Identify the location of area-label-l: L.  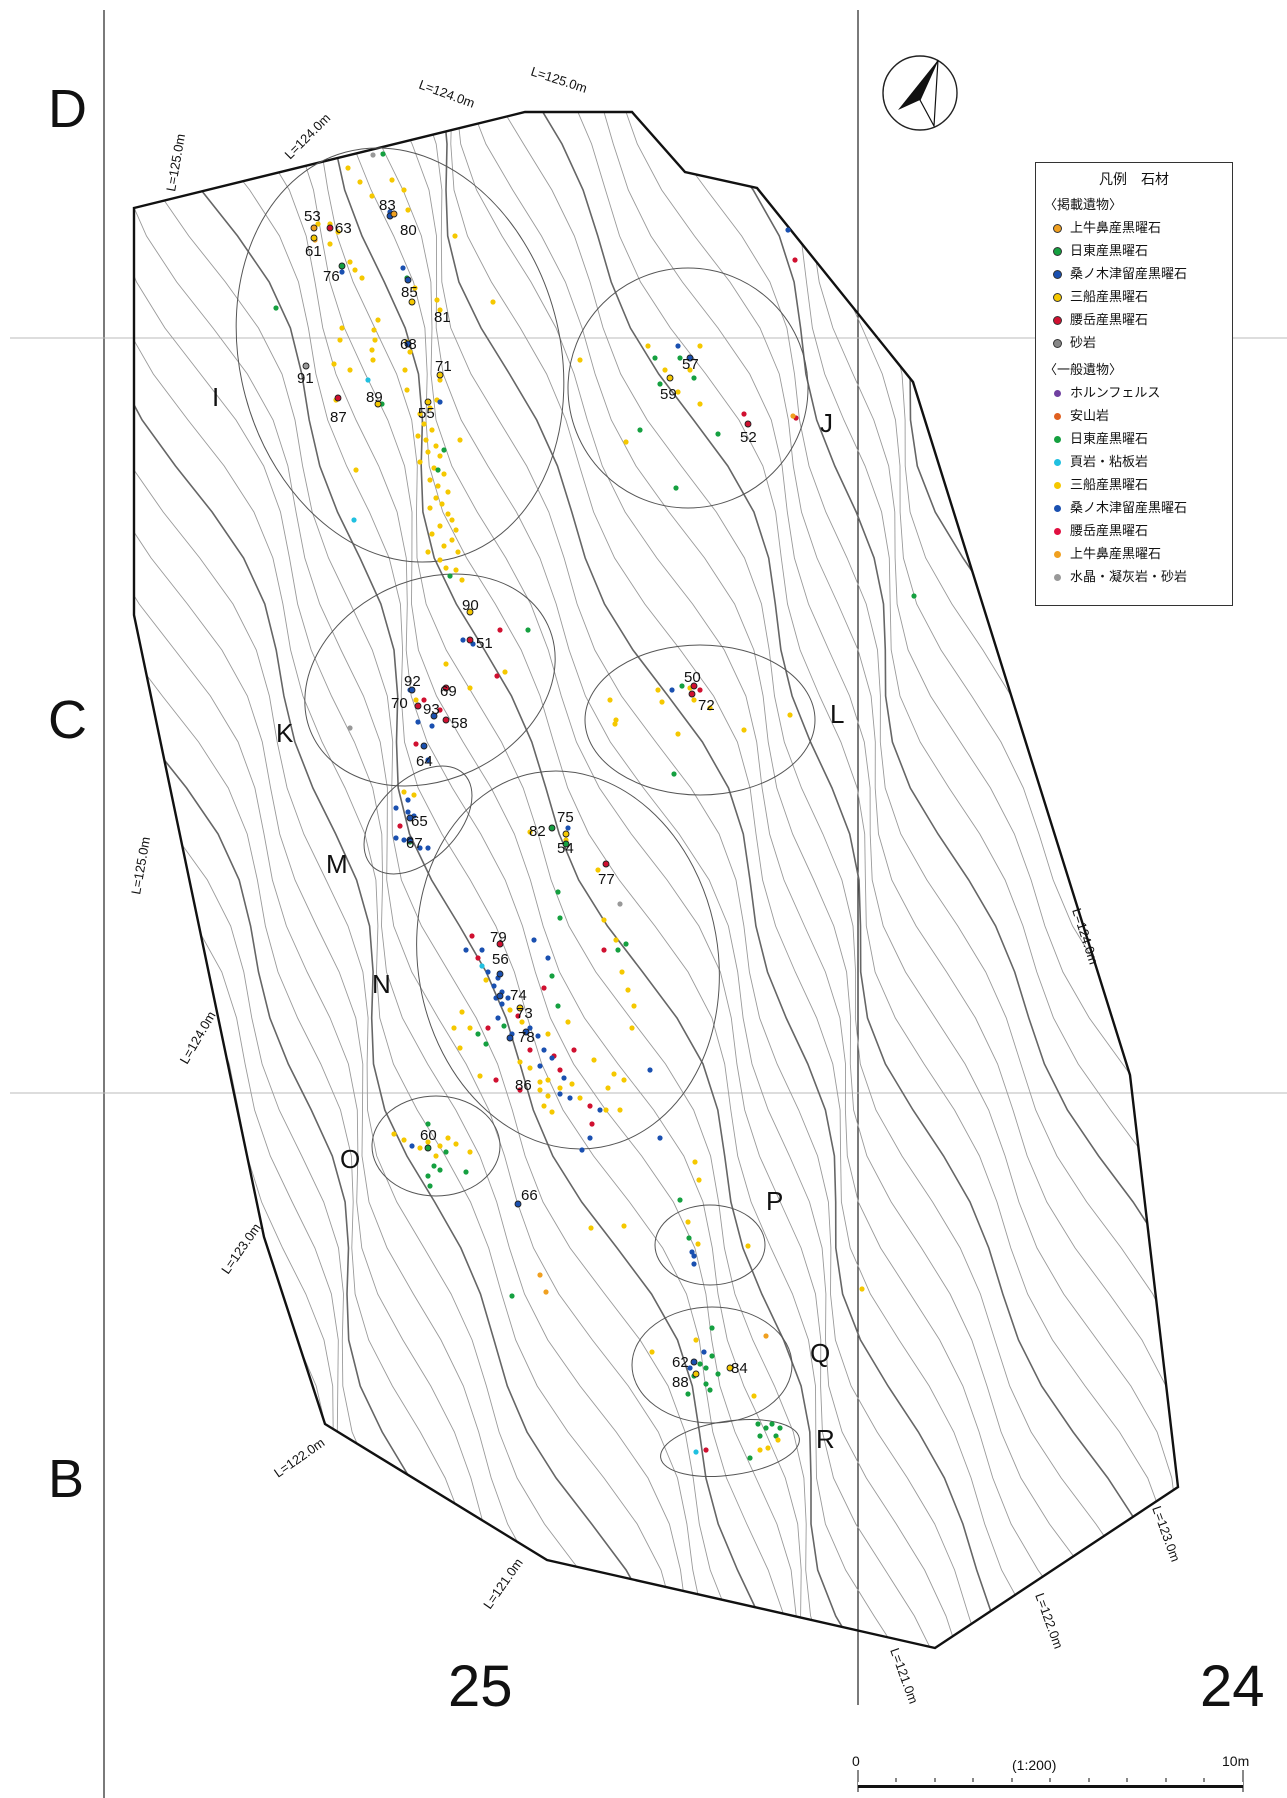
(837, 714).